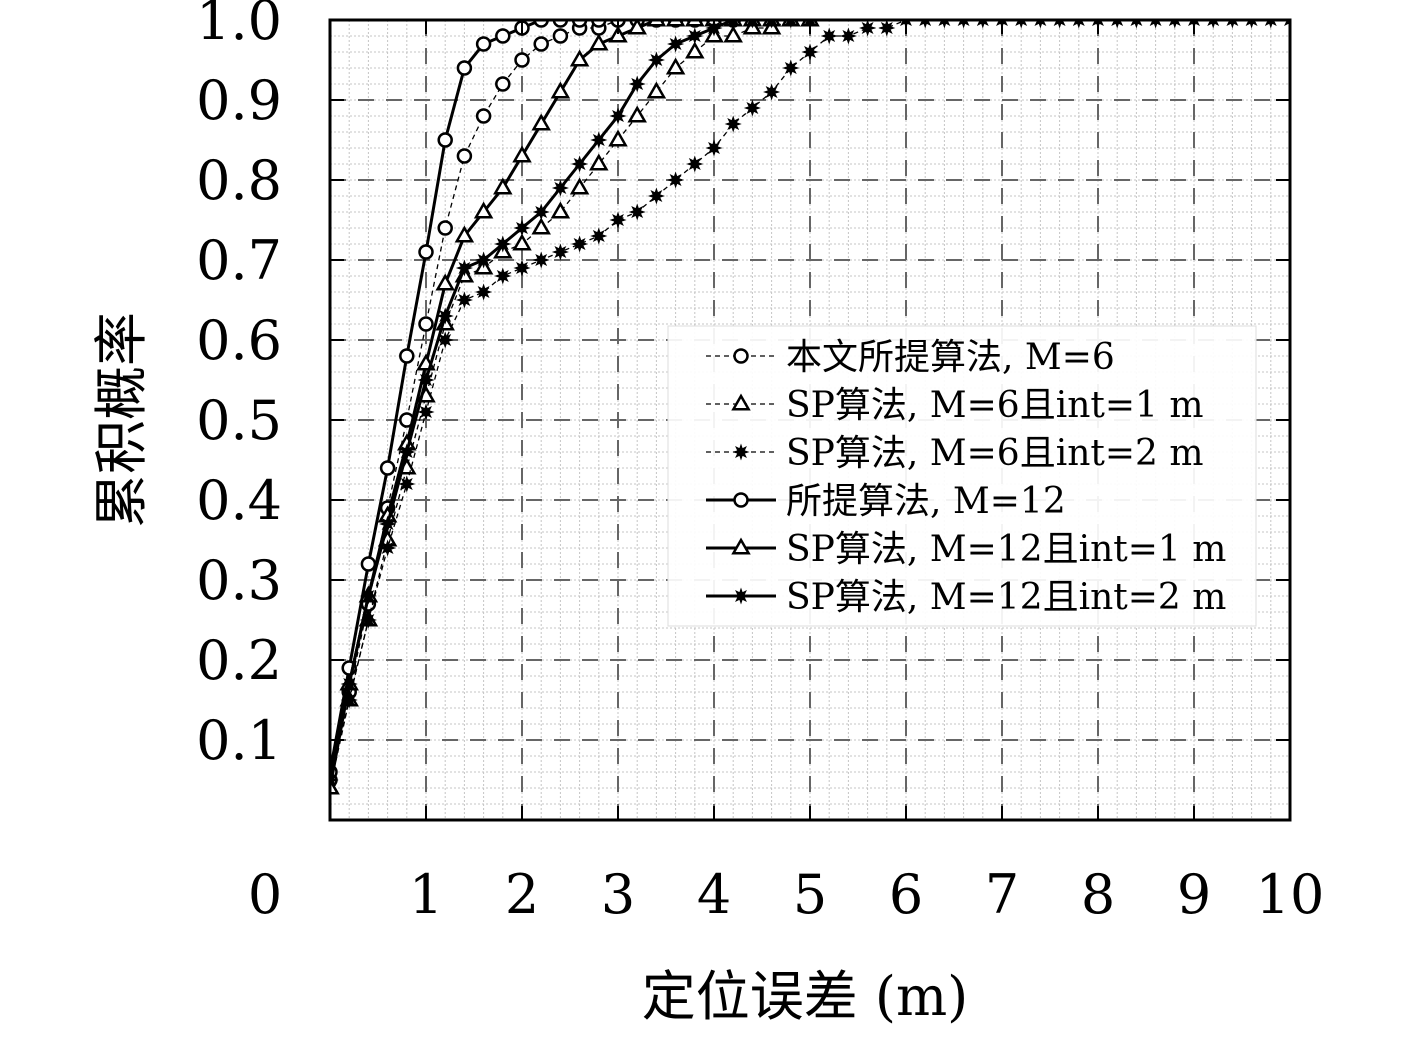 Image resolution: width=1417 pixels, height=1039 pixels. I want to click on y-tick-label: 1.0, so click(239, 26).